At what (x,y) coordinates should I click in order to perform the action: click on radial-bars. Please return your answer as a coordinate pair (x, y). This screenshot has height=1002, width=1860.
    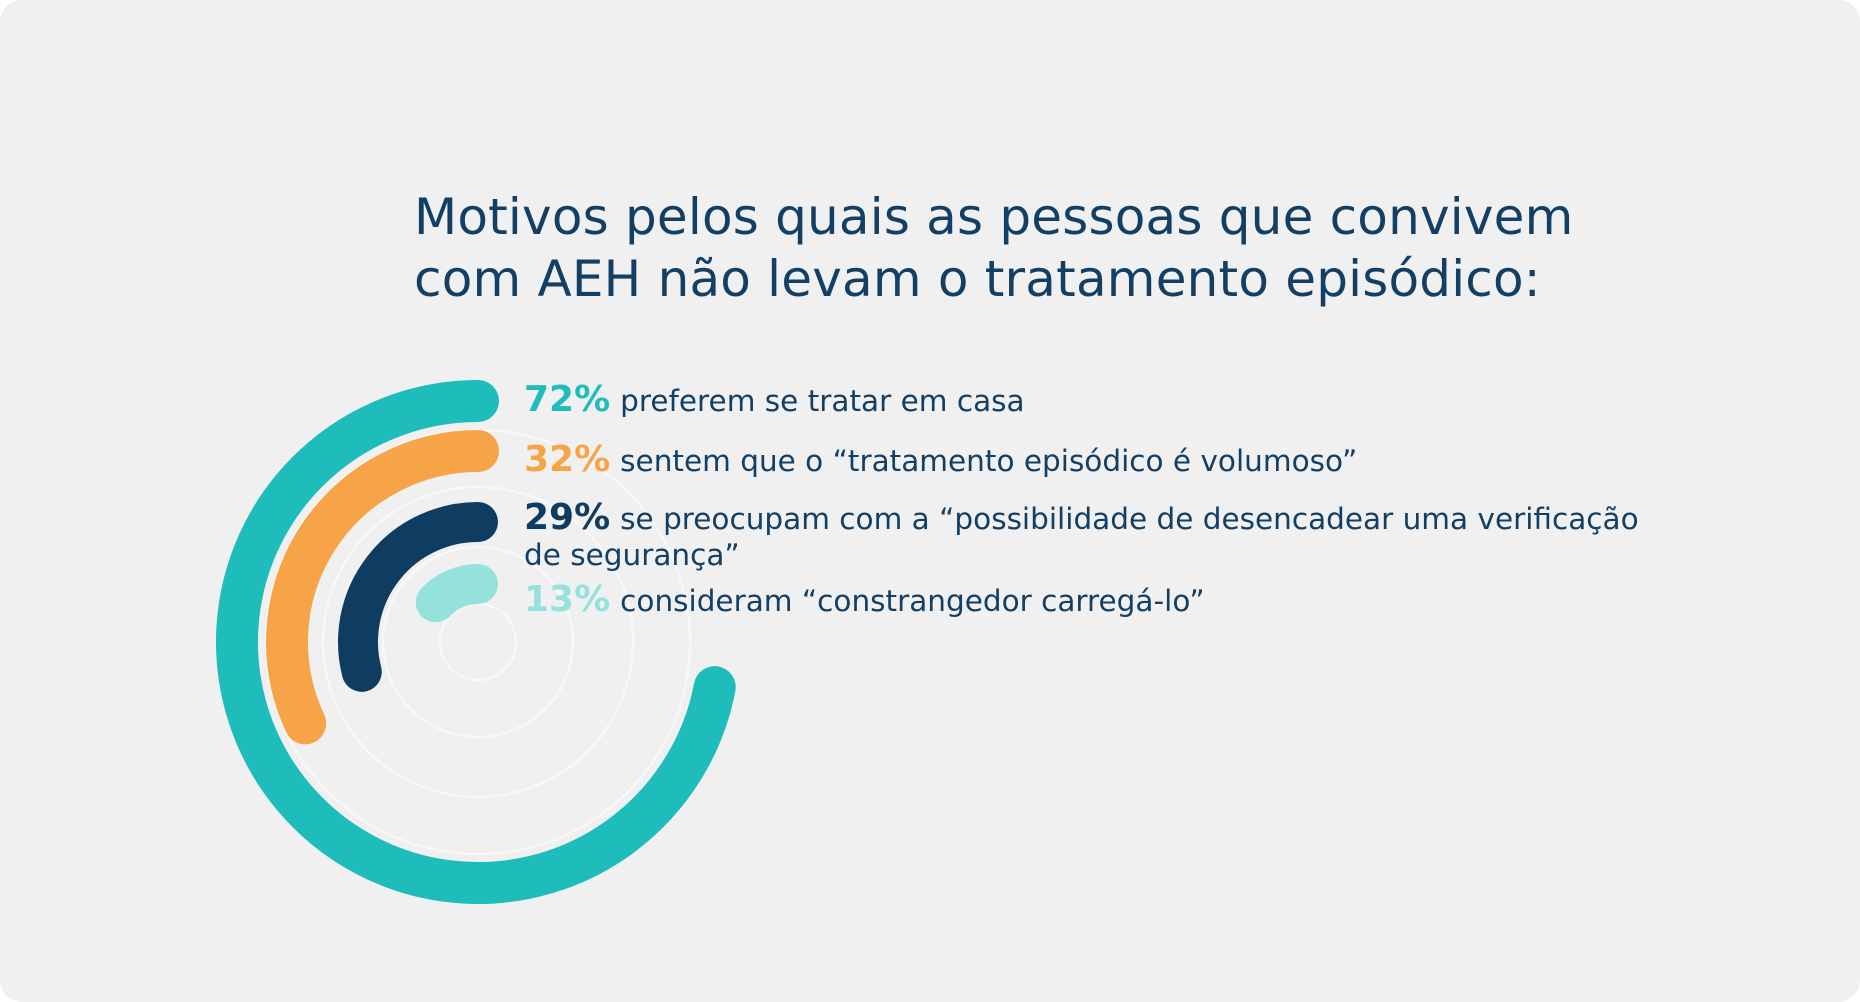
    Looking at the image, I should click on (476, 642).